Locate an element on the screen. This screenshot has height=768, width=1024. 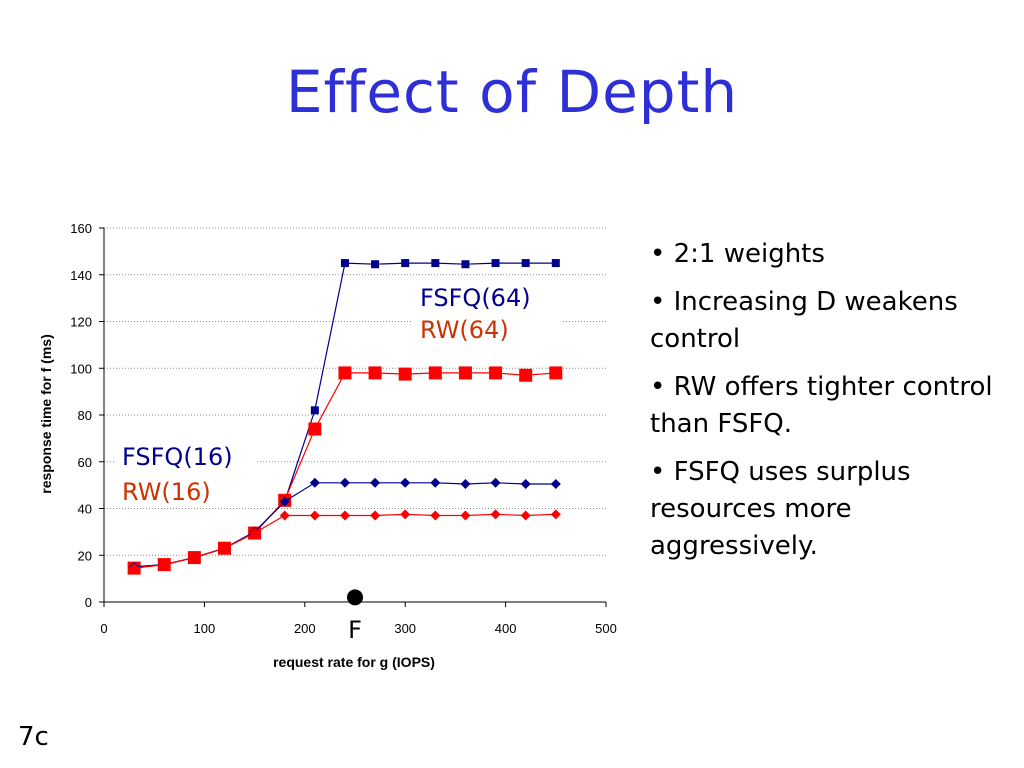
y-tick-label: 160 is located at coordinates (81, 228).